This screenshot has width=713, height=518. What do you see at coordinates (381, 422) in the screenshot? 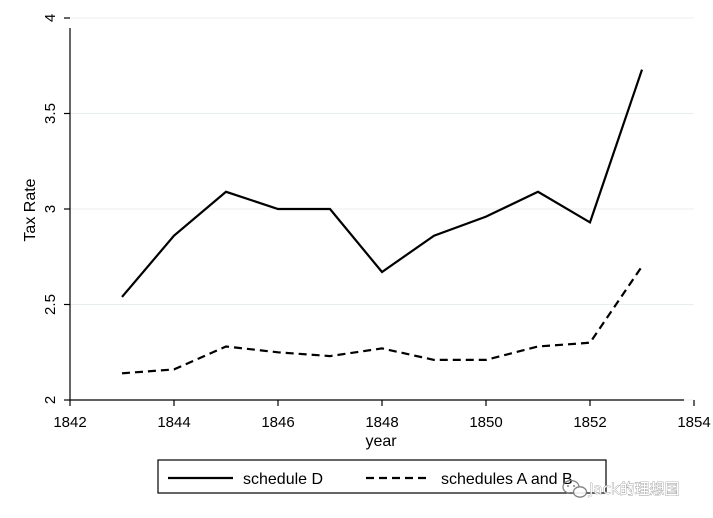
I see `x-tick-label: 1848` at bounding box center [381, 422].